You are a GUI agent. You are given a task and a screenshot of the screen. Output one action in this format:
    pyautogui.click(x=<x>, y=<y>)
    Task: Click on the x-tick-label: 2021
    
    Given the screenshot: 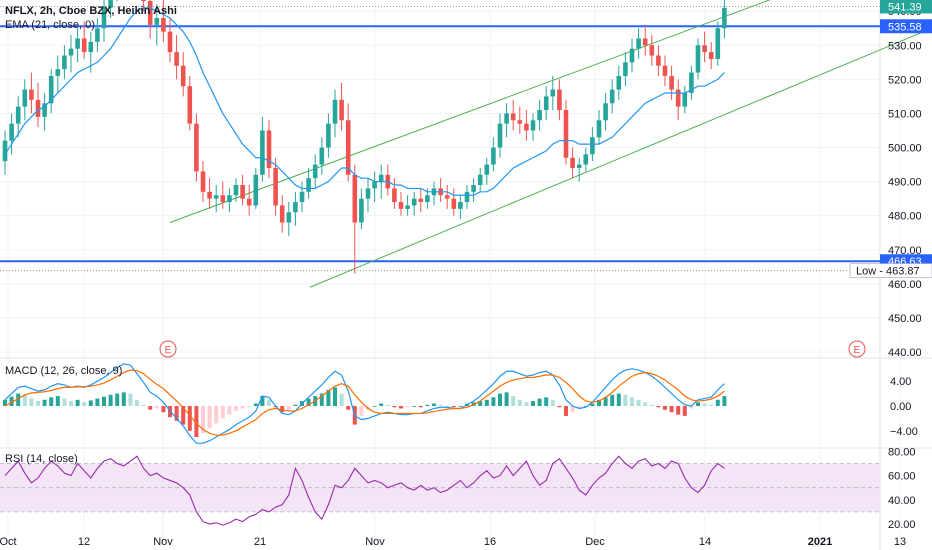 What is the action you would take?
    pyautogui.click(x=820, y=542)
    